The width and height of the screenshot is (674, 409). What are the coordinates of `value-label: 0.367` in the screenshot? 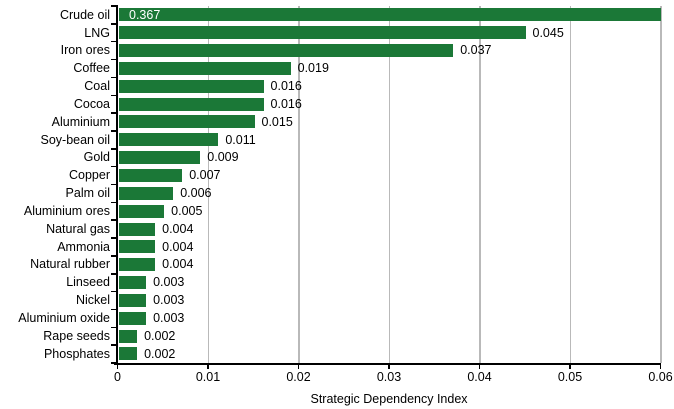 It's located at (145, 14).